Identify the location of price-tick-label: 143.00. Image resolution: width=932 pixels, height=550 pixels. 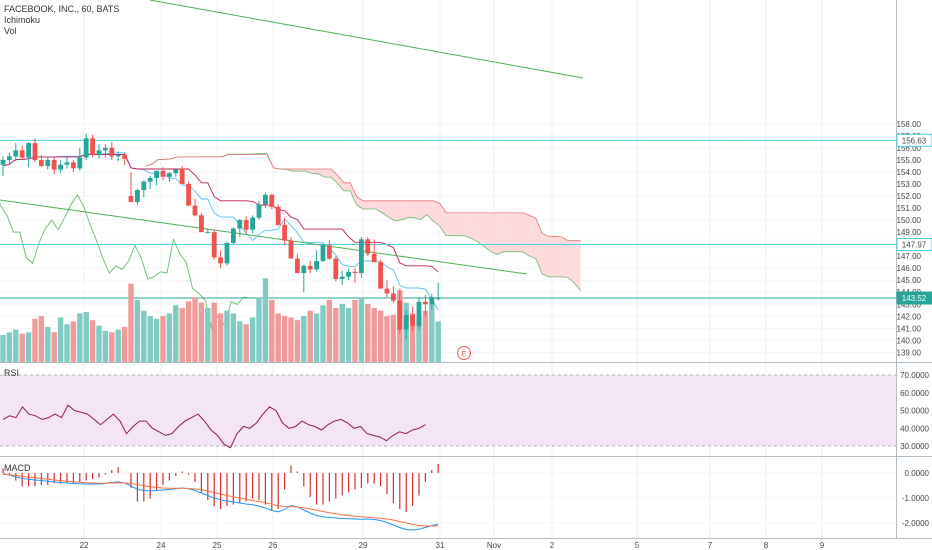
(909, 304).